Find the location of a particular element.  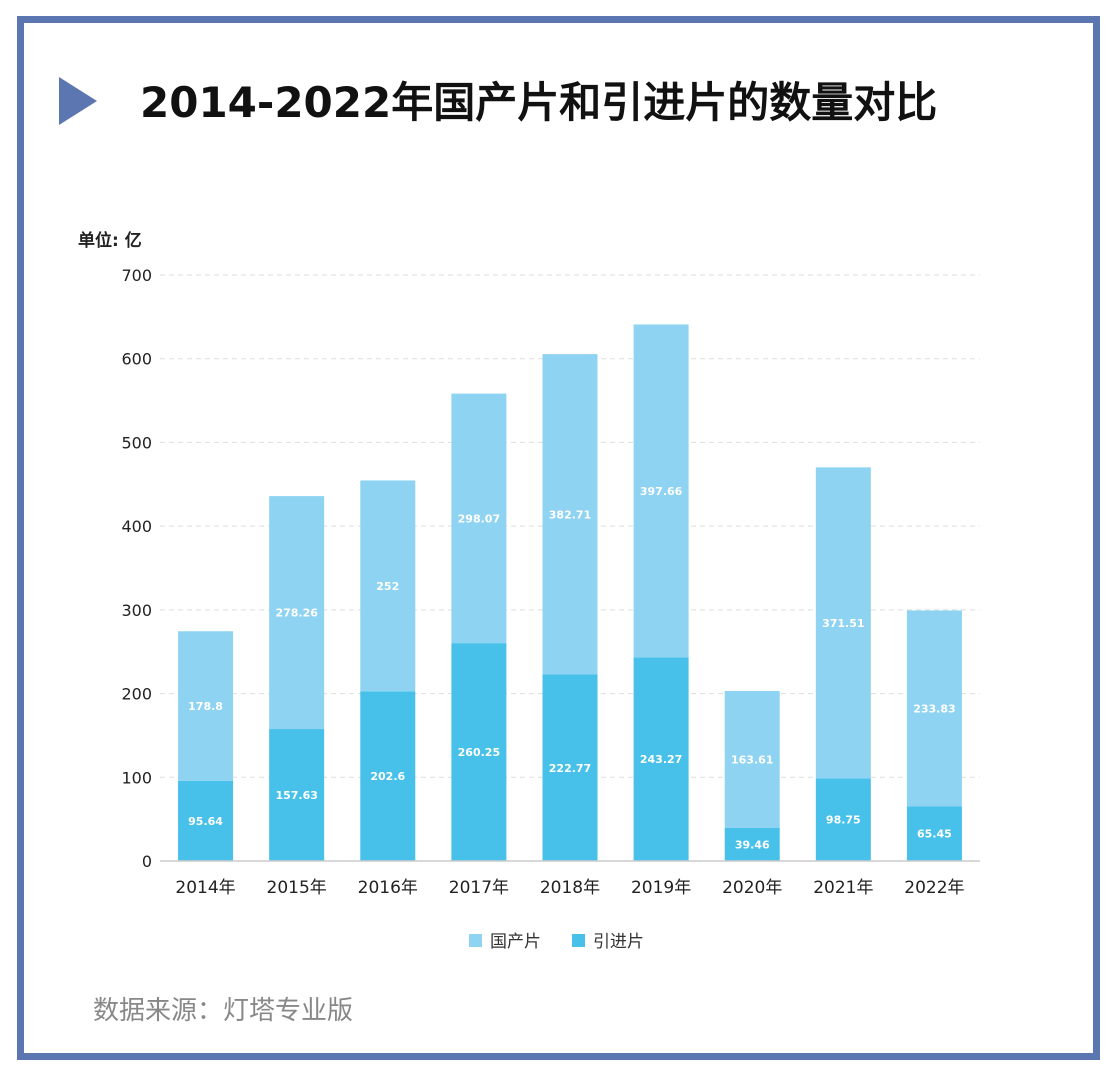

x-tick-label: 2015年 is located at coordinates (297, 888).